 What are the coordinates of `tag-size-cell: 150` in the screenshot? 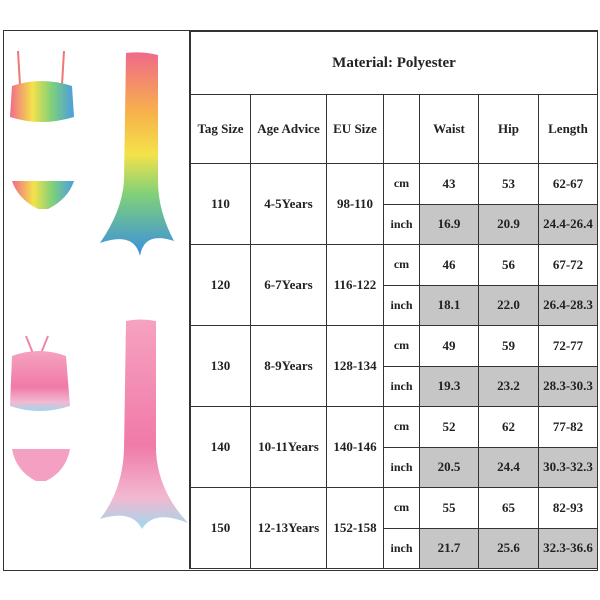 It's located at (220, 528).